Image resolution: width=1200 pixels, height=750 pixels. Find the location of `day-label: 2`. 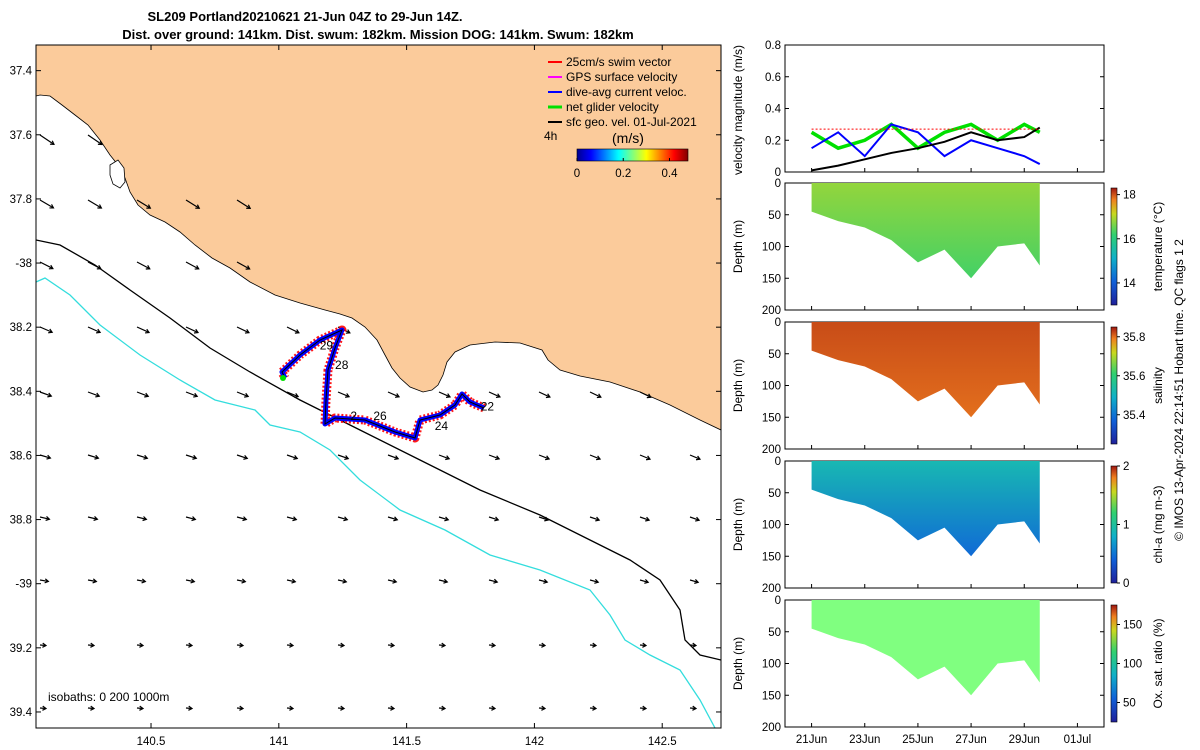

day-label: 2 is located at coordinates (353, 416).